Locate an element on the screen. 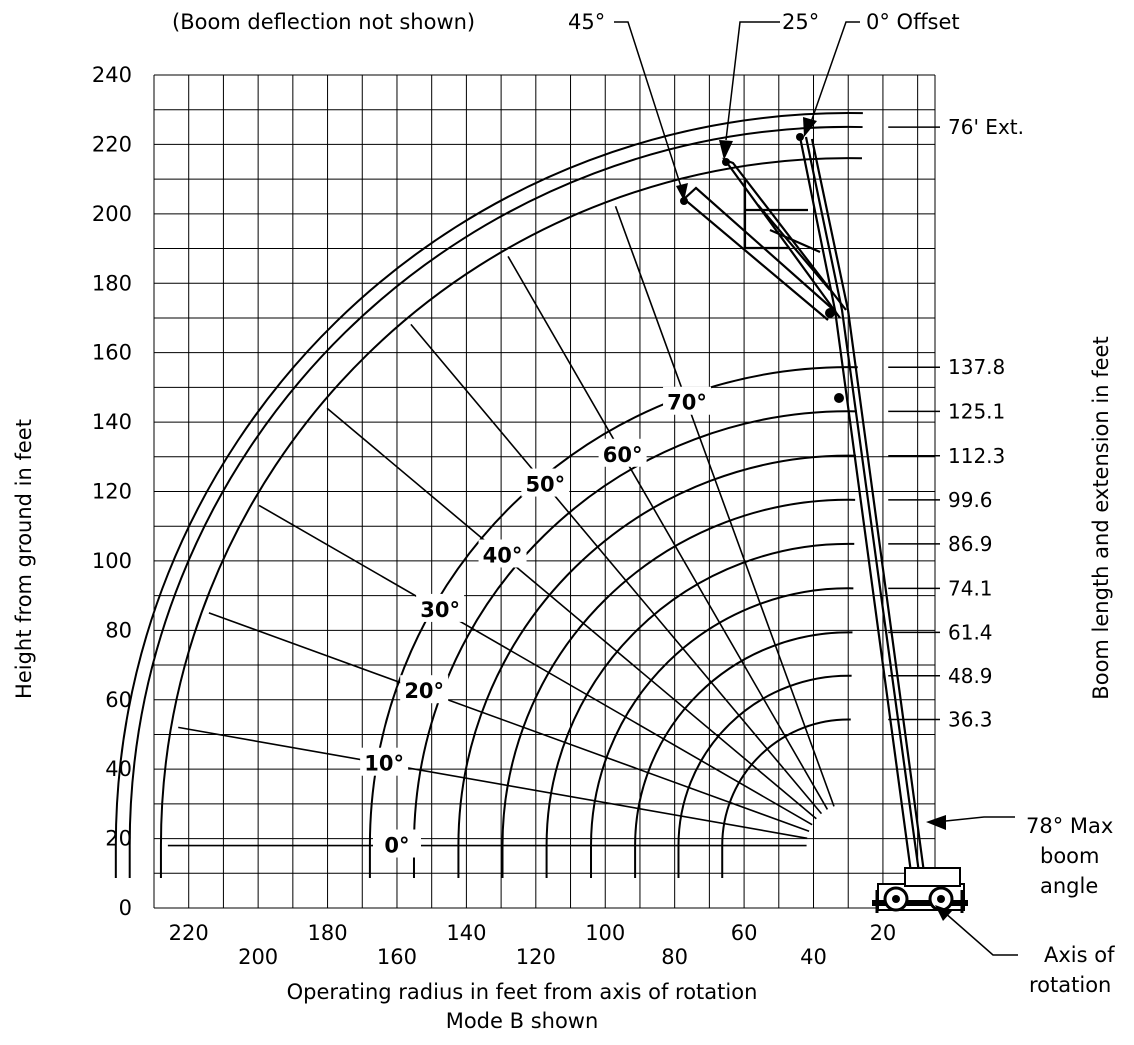 The width and height of the screenshot is (1134, 1045). boom-length-label: 125.1 is located at coordinates (976, 411).